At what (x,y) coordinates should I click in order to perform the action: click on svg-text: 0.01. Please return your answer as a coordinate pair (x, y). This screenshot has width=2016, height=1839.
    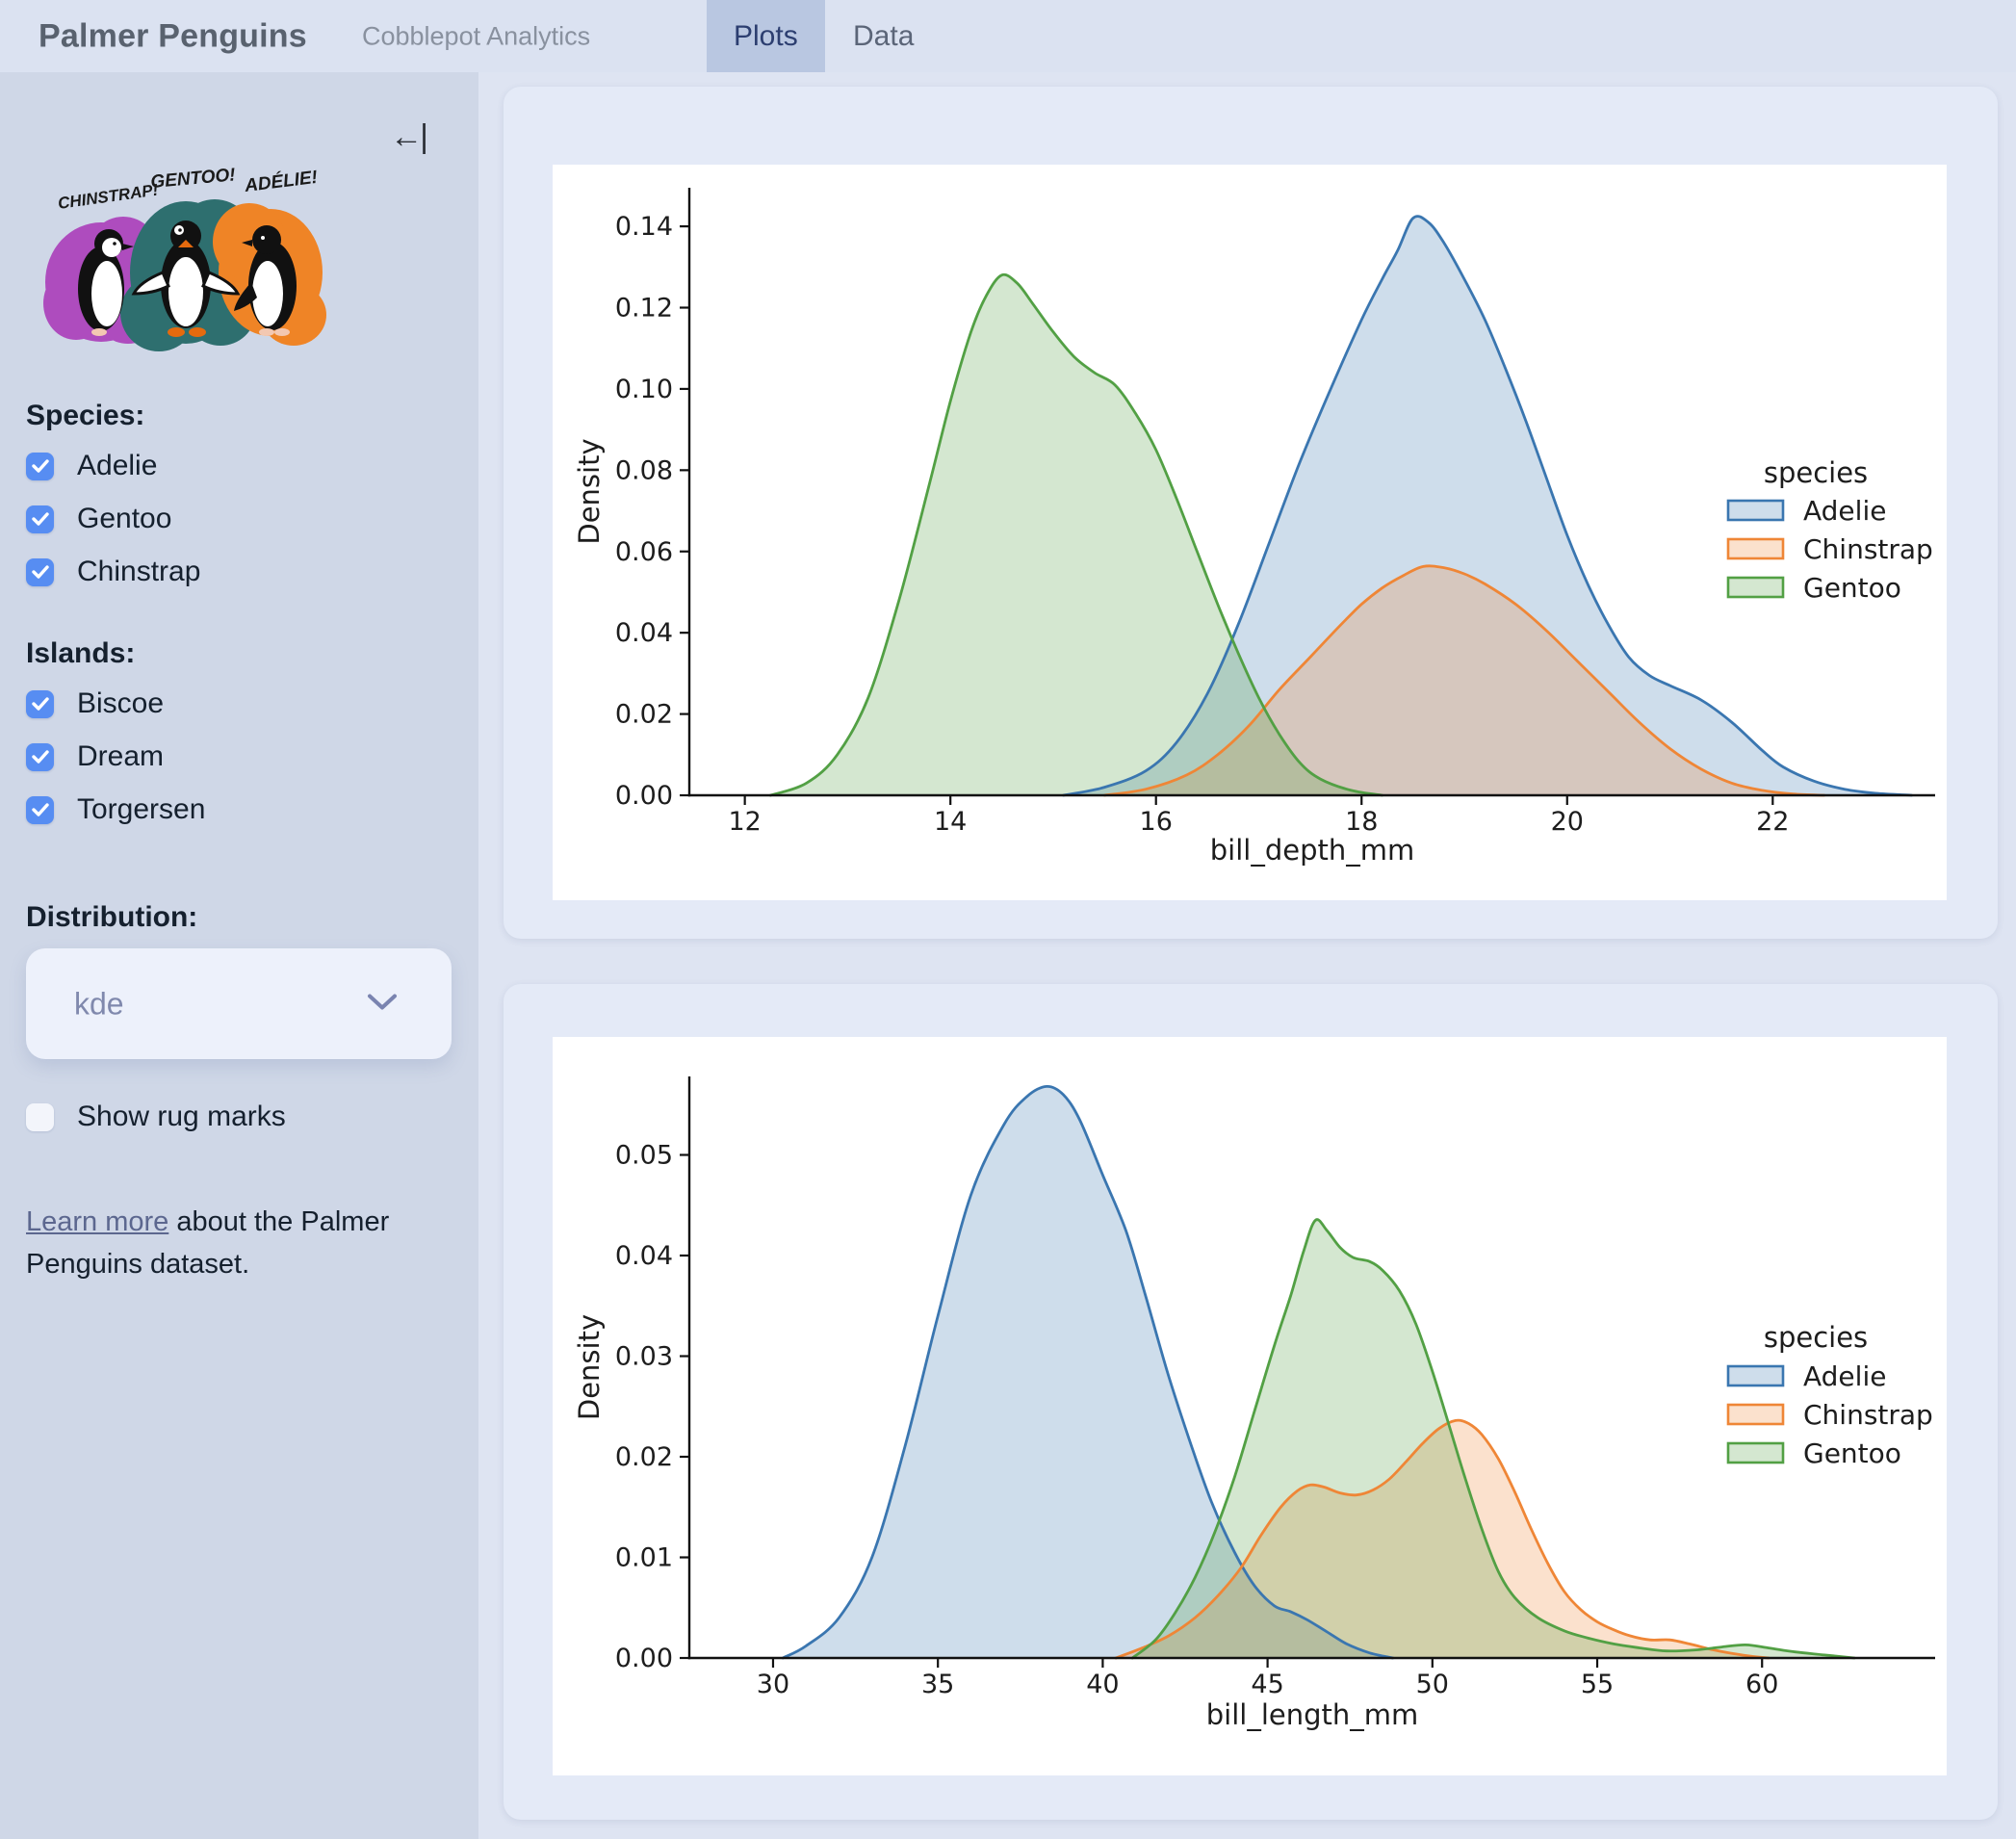
    Looking at the image, I should click on (644, 1558).